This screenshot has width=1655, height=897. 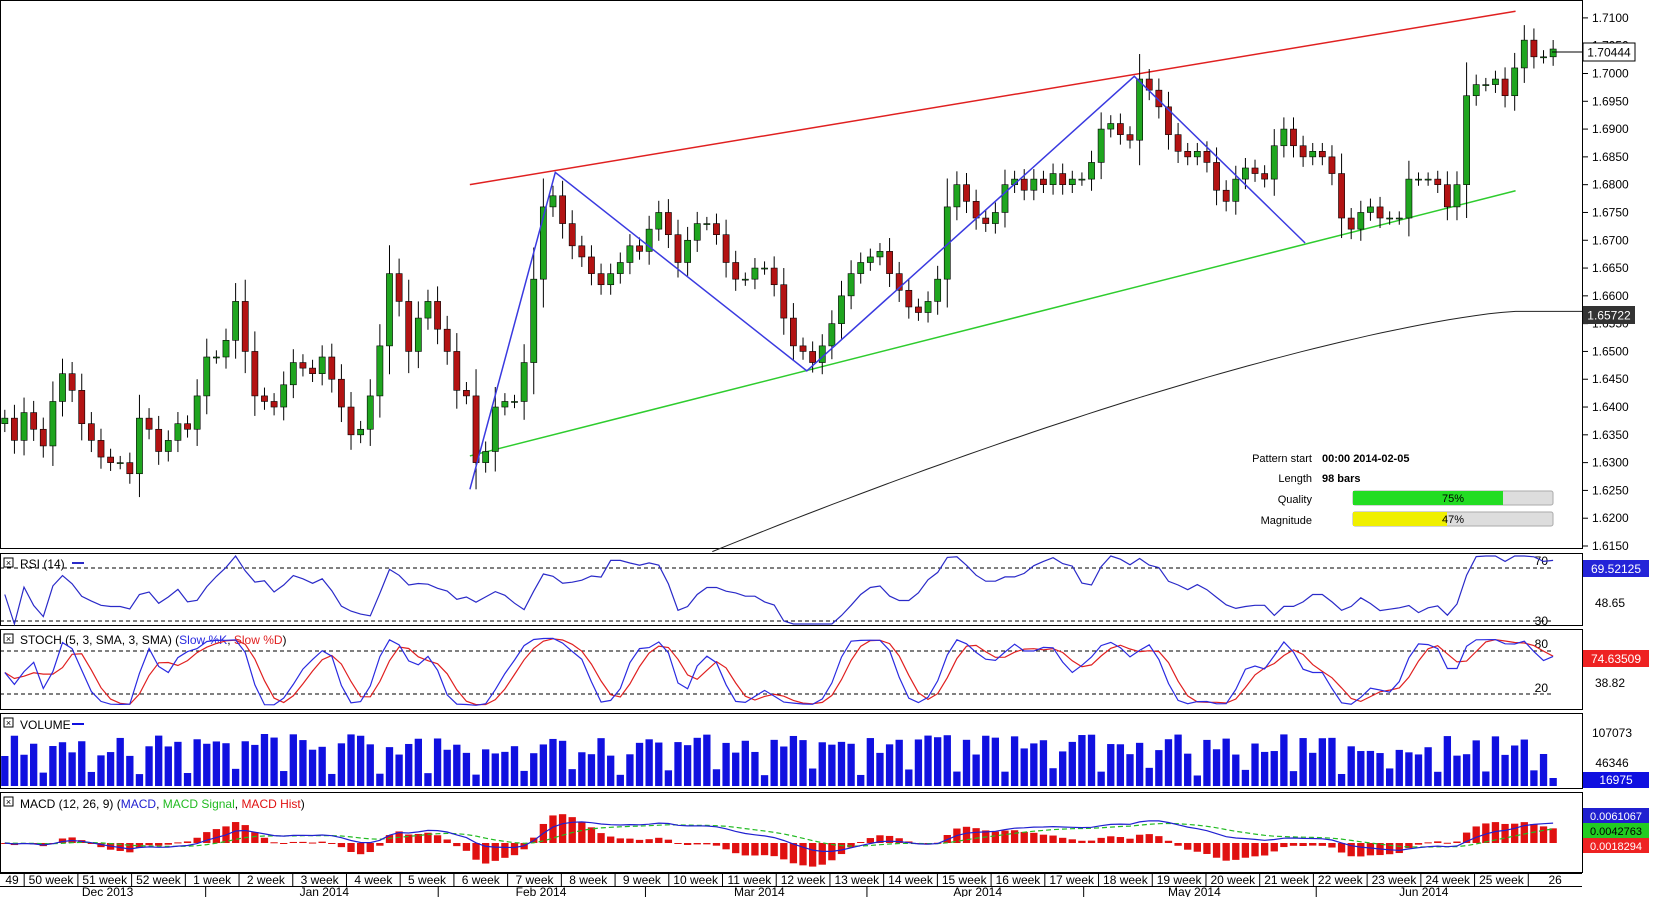 What do you see at coordinates (212, 880) in the screenshot?
I see `week-label: 1 week` at bounding box center [212, 880].